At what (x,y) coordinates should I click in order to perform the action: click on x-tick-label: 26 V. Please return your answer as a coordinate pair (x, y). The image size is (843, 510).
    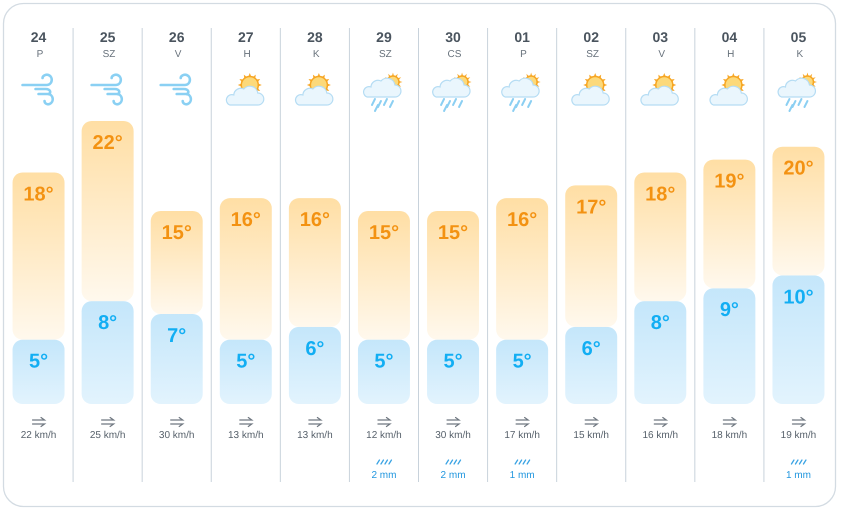
    Looking at the image, I should click on (176, 44).